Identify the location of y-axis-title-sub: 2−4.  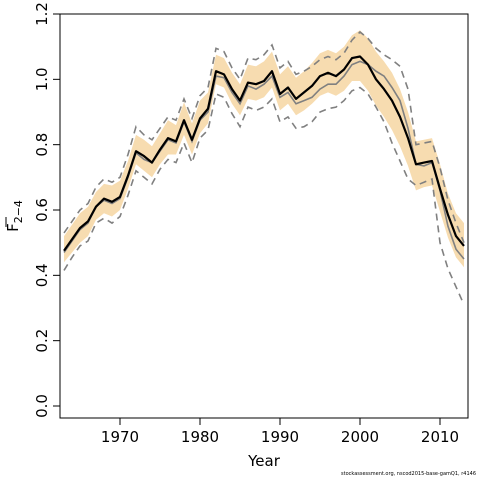
(18, 211).